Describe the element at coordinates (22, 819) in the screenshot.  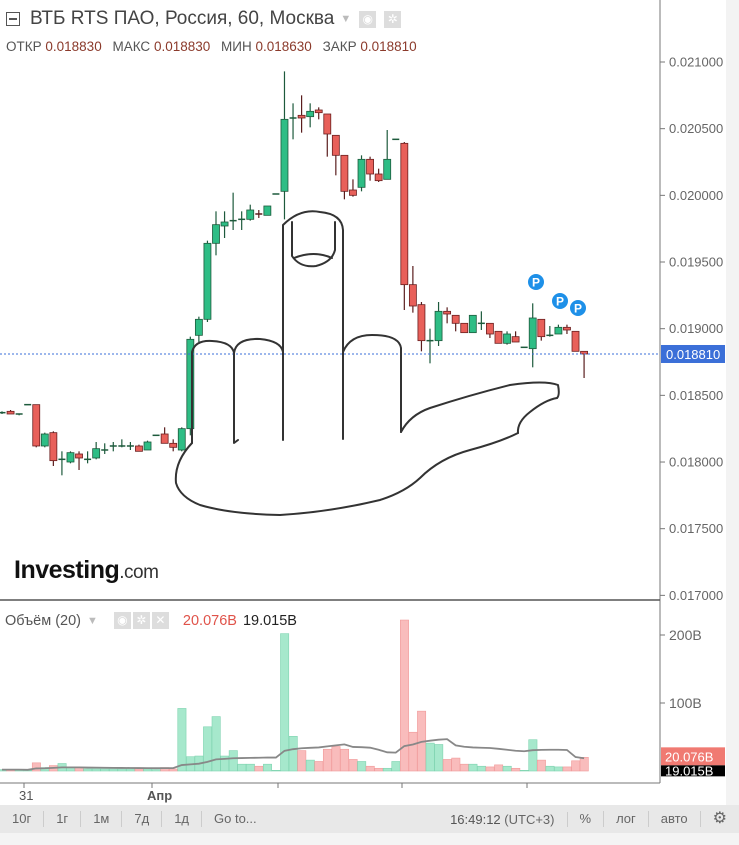
I see `range-10y: 10г` at that location.